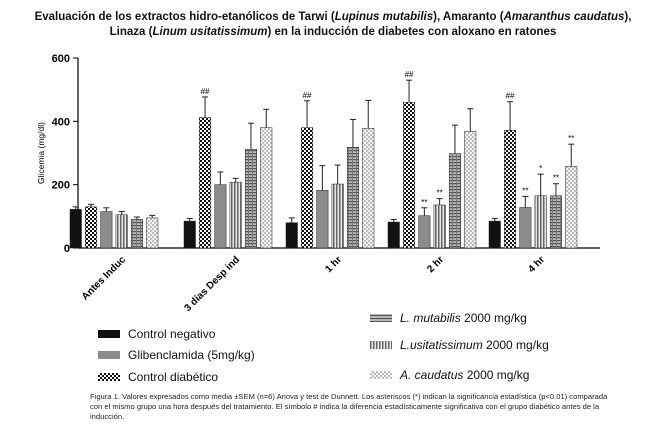 The width and height of the screenshot is (666, 438). I want to click on y-tick-label: 400, so click(61, 122).